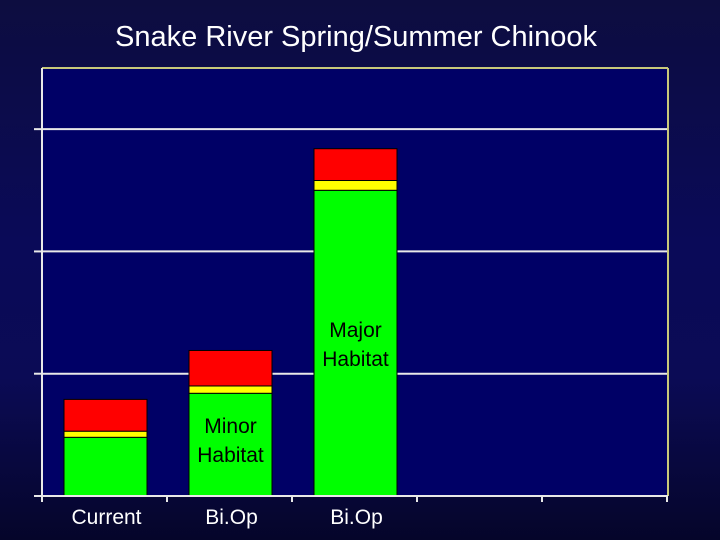 Image resolution: width=720 pixels, height=540 pixels. Describe the element at coordinates (106, 517) in the screenshot. I see `x-tick-label: Current` at that location.